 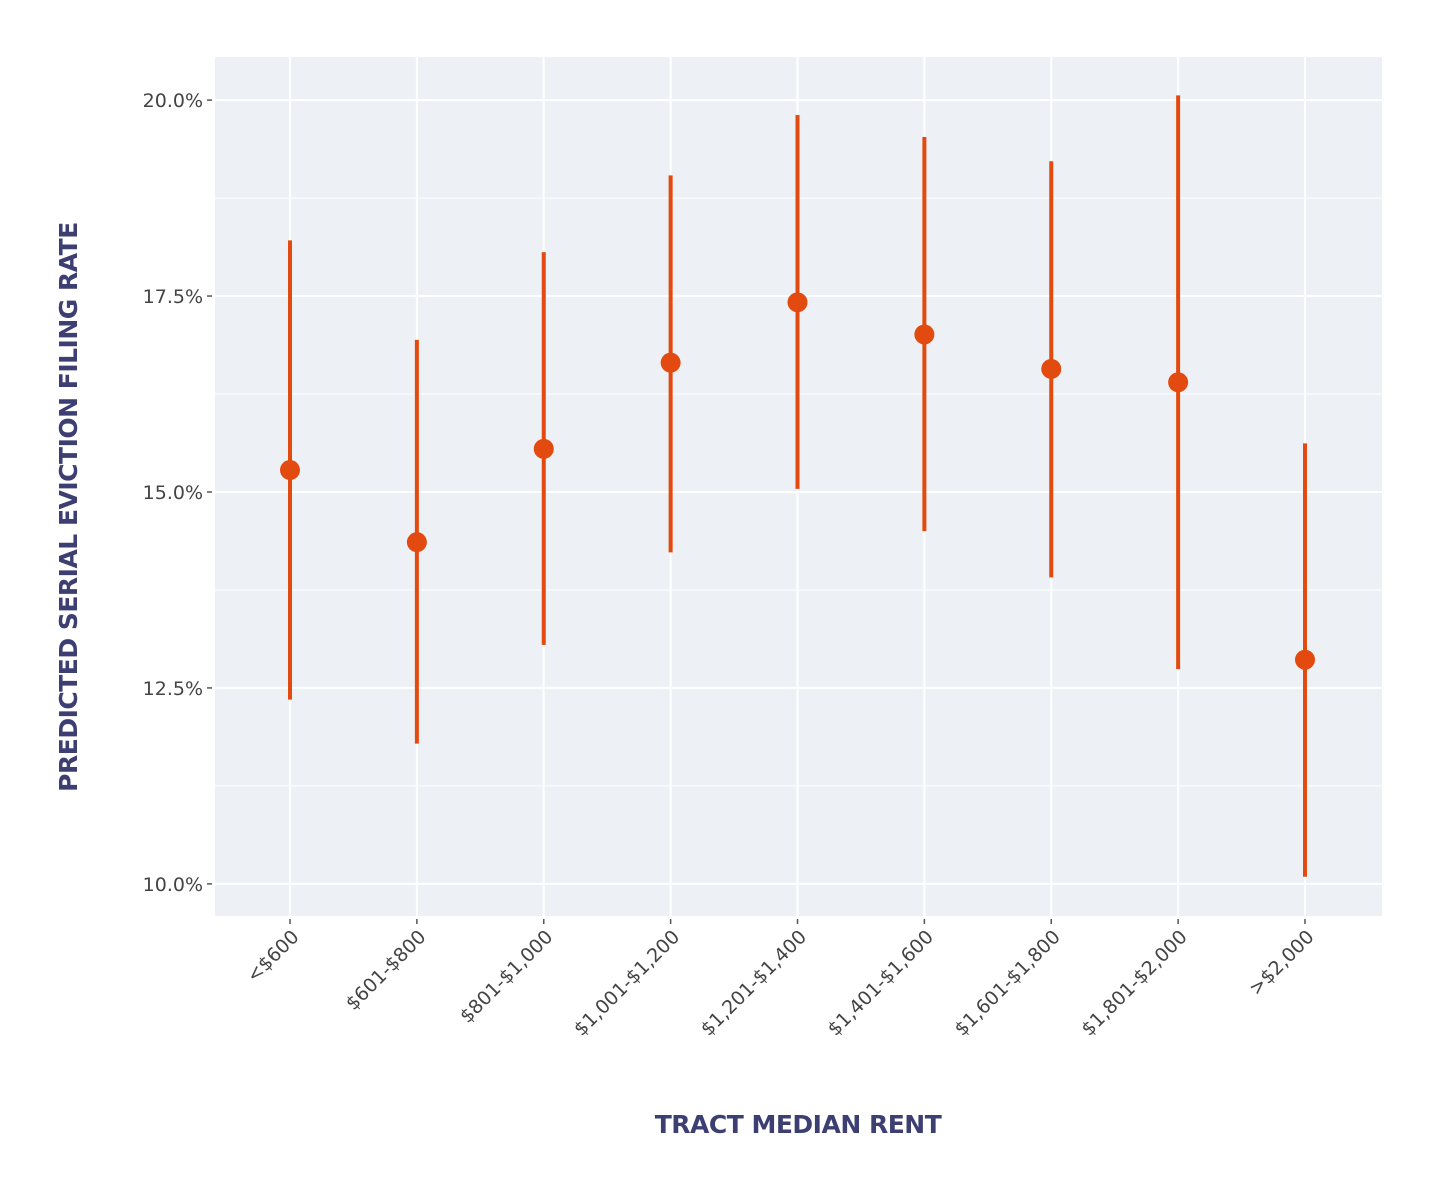 I want to click on x-tick-label: $1,801-$2,000, so click(x=1134, y=983).